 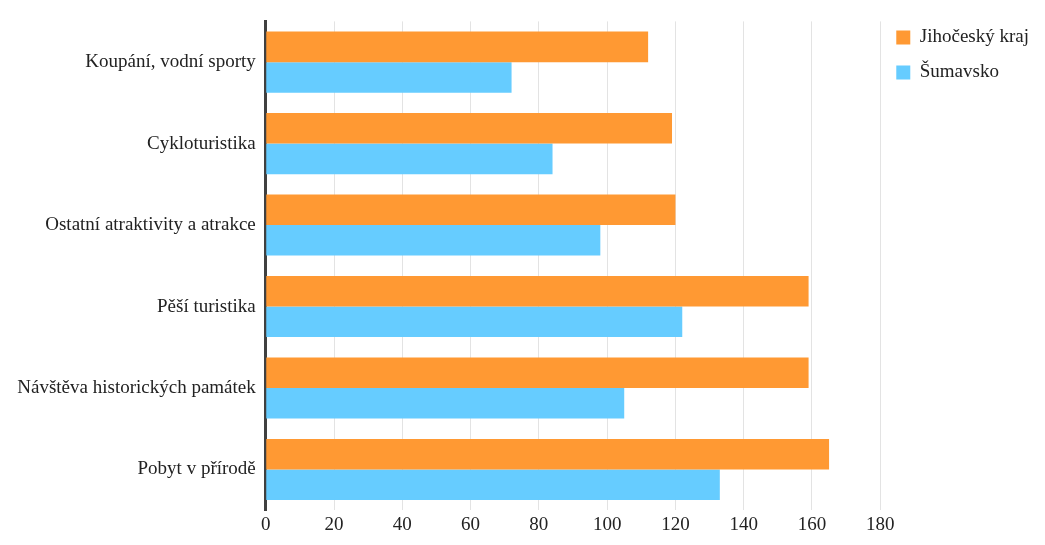 I want to click on x-tick-label: 20, so click(x=334, y=523).